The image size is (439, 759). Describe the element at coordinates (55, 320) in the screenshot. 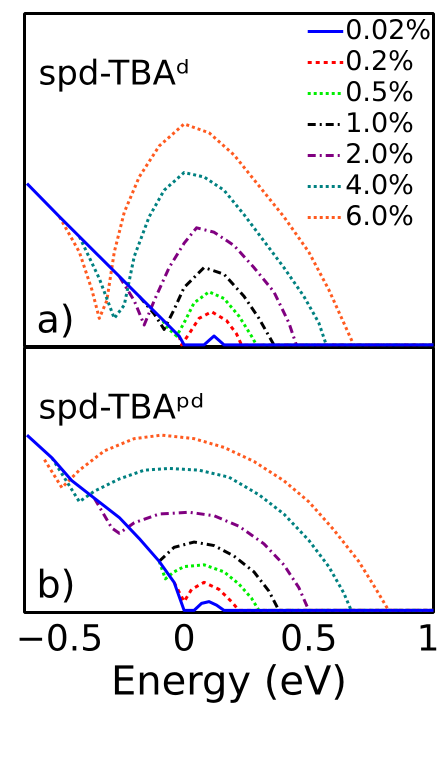

I see `annotation: a)` at that location.